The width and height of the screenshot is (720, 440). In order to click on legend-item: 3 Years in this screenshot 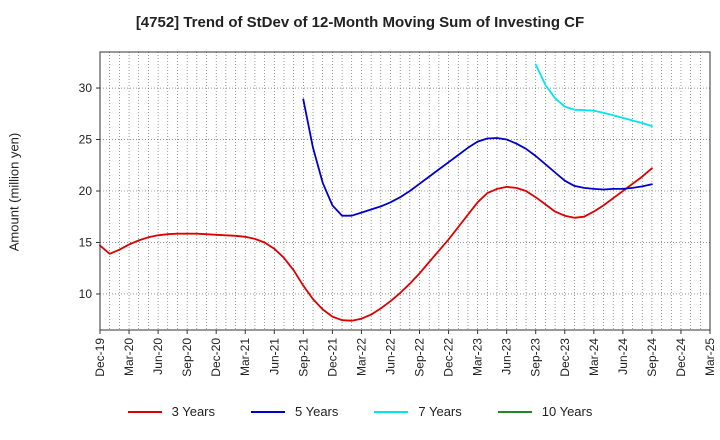, I will do `click(171, 411)`.